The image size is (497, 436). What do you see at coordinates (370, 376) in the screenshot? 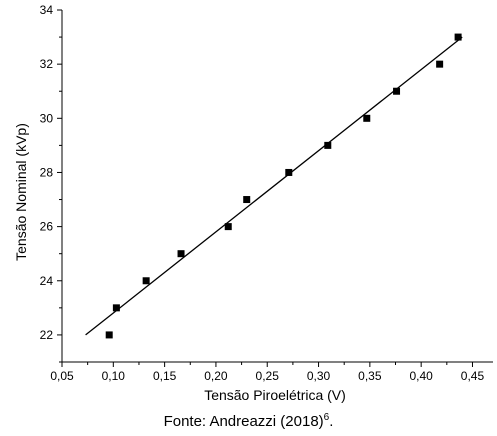
I see `x-tick-label: 0,35` at bounding box center [370, 376].